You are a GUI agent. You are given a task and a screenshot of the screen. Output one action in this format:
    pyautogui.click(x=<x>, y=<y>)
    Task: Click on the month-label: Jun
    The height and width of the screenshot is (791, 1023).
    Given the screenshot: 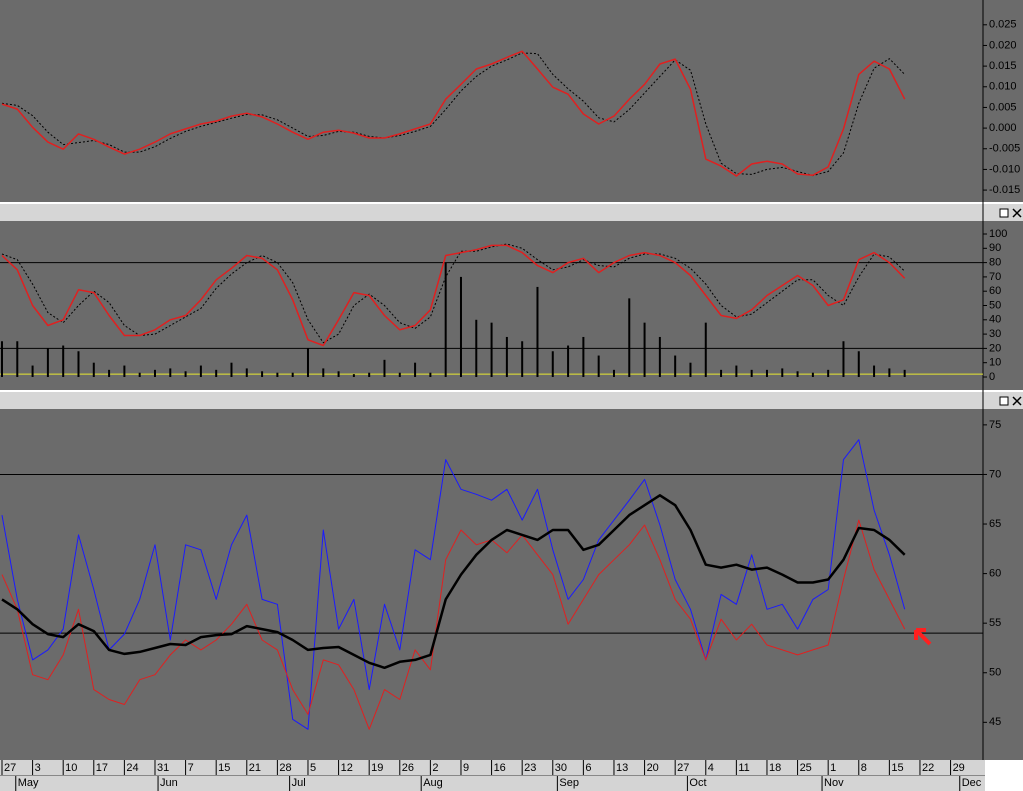 What is the action you would take?
    pyautogui.click(x=169, y=783)
    